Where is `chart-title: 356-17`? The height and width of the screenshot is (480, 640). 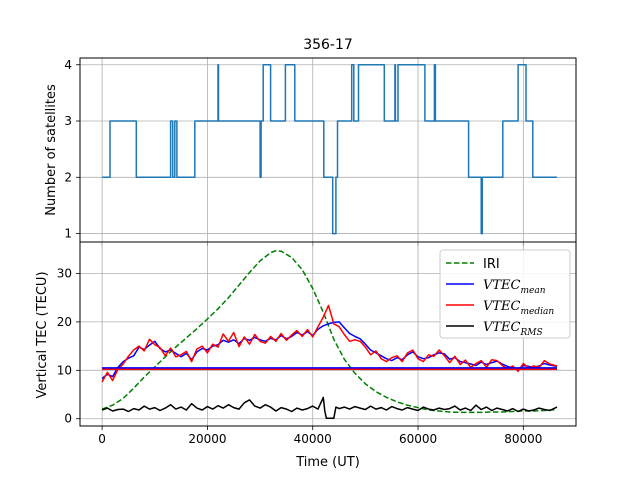
chart-title: 356-17 is located at coordinates (328, 45).